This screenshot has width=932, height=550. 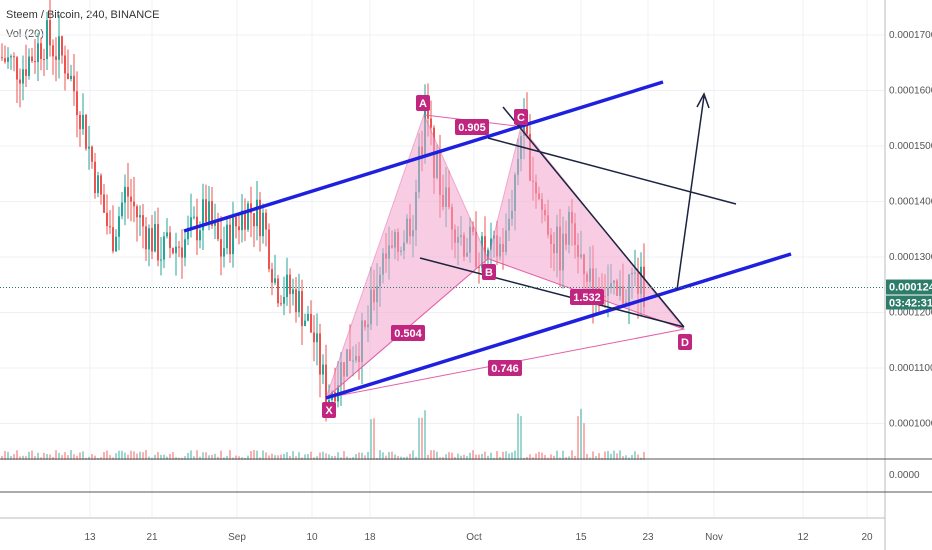 I want to click on point-label-b: B, so click(x=489, y=273).